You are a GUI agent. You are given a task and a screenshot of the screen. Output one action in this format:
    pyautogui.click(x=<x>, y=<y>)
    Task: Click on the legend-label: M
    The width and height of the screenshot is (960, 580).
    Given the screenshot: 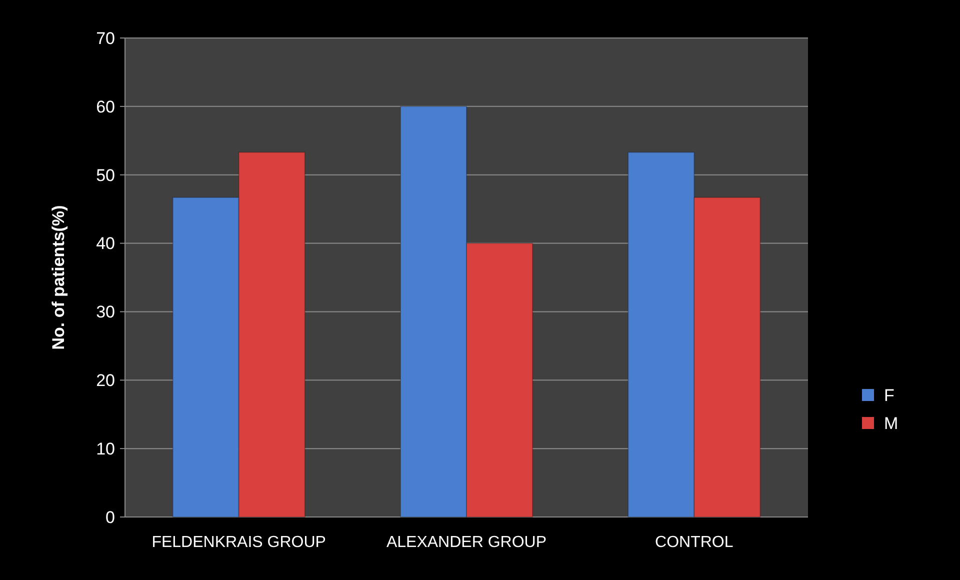 What is the action you would take?
    pyautogui.click(x=891, y=423)
    